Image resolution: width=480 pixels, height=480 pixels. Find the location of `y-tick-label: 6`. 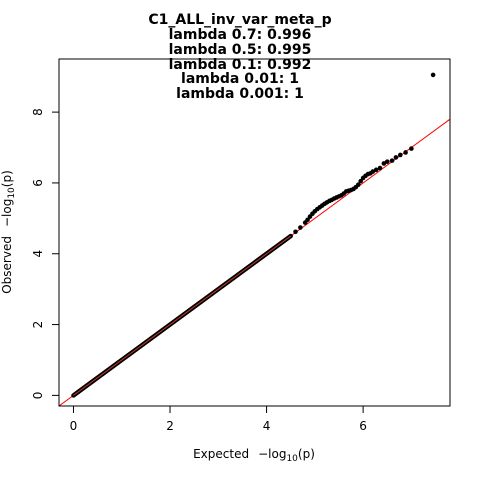

y-tick-label: 6 is located at coordinates (38, 183).